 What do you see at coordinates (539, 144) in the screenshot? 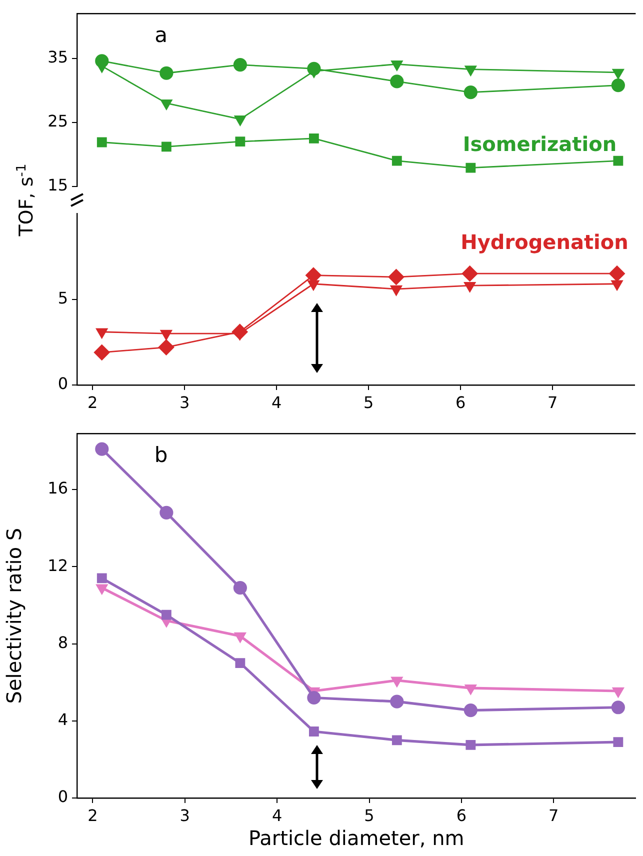
I see `annotation: Isomerization` at bounding box center [539, 144].